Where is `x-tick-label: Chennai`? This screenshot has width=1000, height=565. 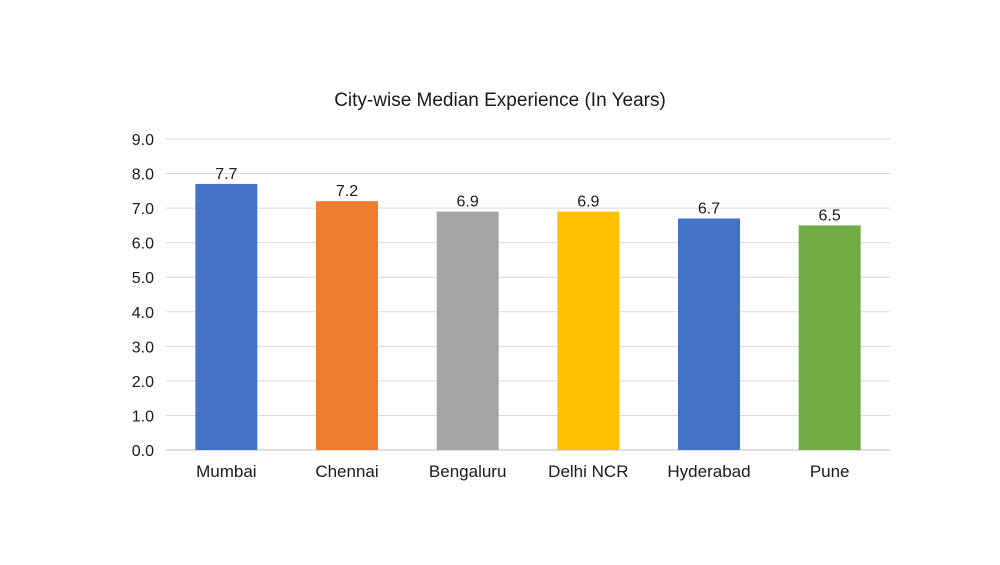 x-tick-label: Chennai is located at coordinates (346, 471).